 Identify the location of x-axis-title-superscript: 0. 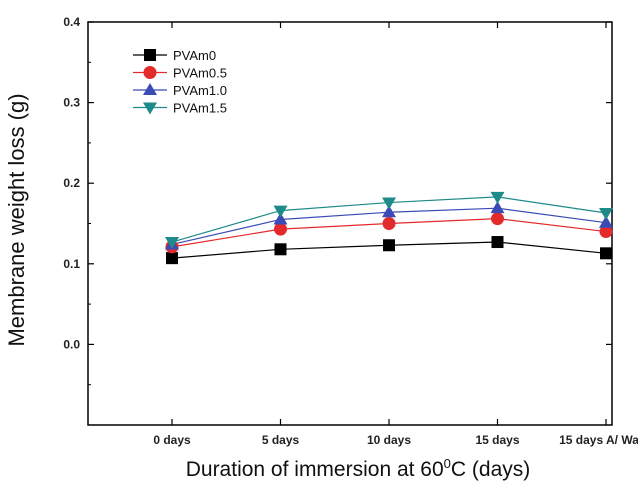
(447, 463).